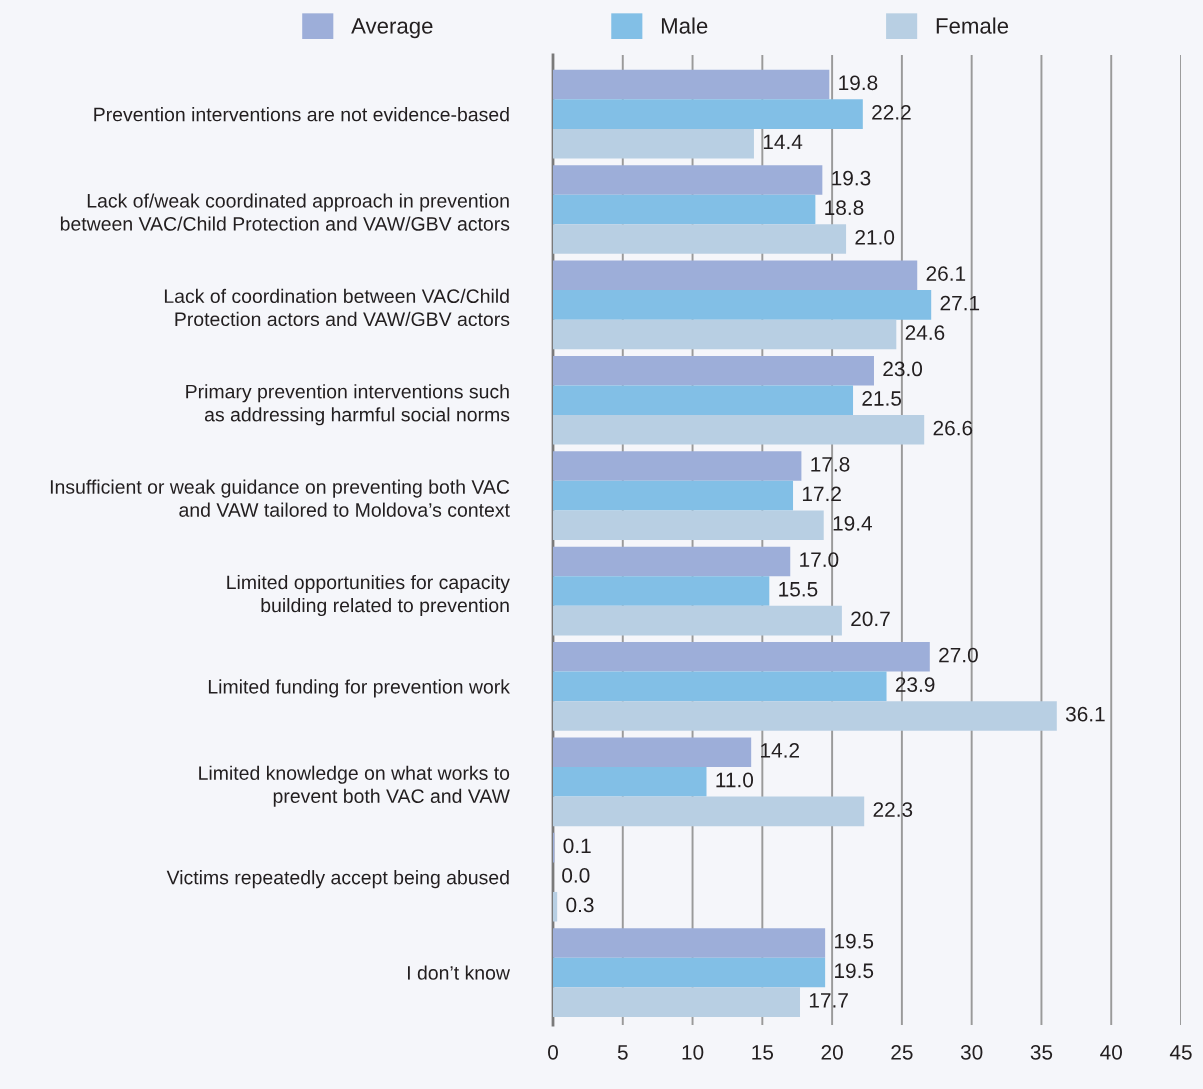  Describe the element at coordinates (858, 83) in the screenshot. I see `data-label: 19.8` at that location.